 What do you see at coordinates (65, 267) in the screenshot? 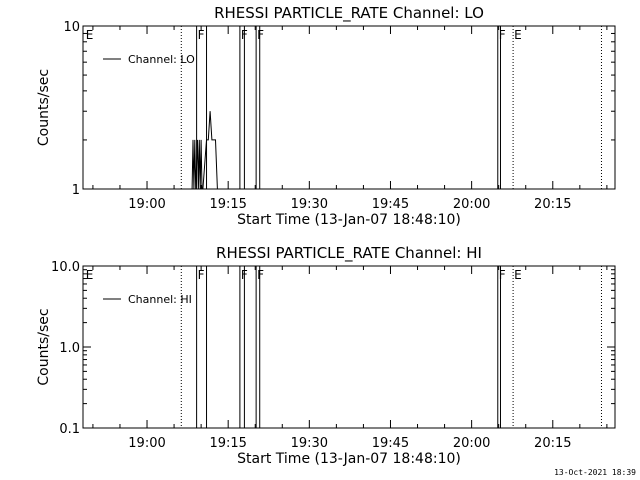
I see `y-tick-label: 10.0` at bounding box center [65, 267].